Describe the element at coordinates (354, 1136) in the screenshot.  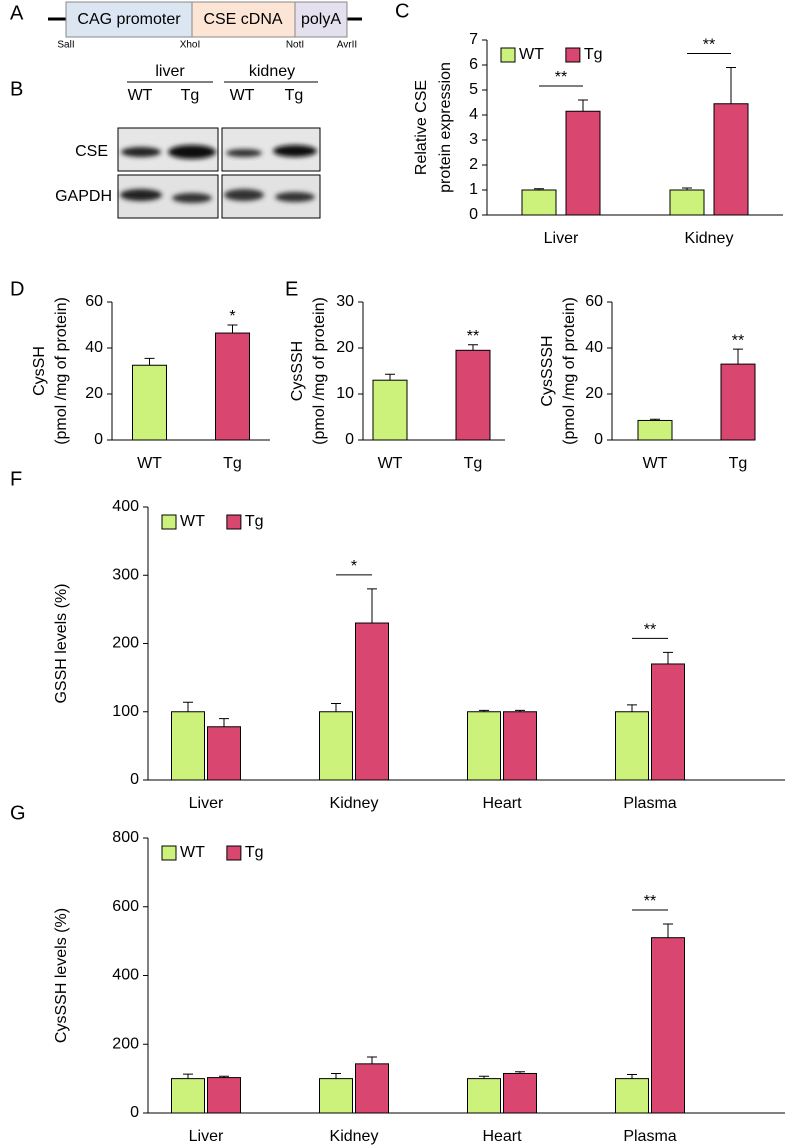
I see `x-tick-label: Kidney` at that location.